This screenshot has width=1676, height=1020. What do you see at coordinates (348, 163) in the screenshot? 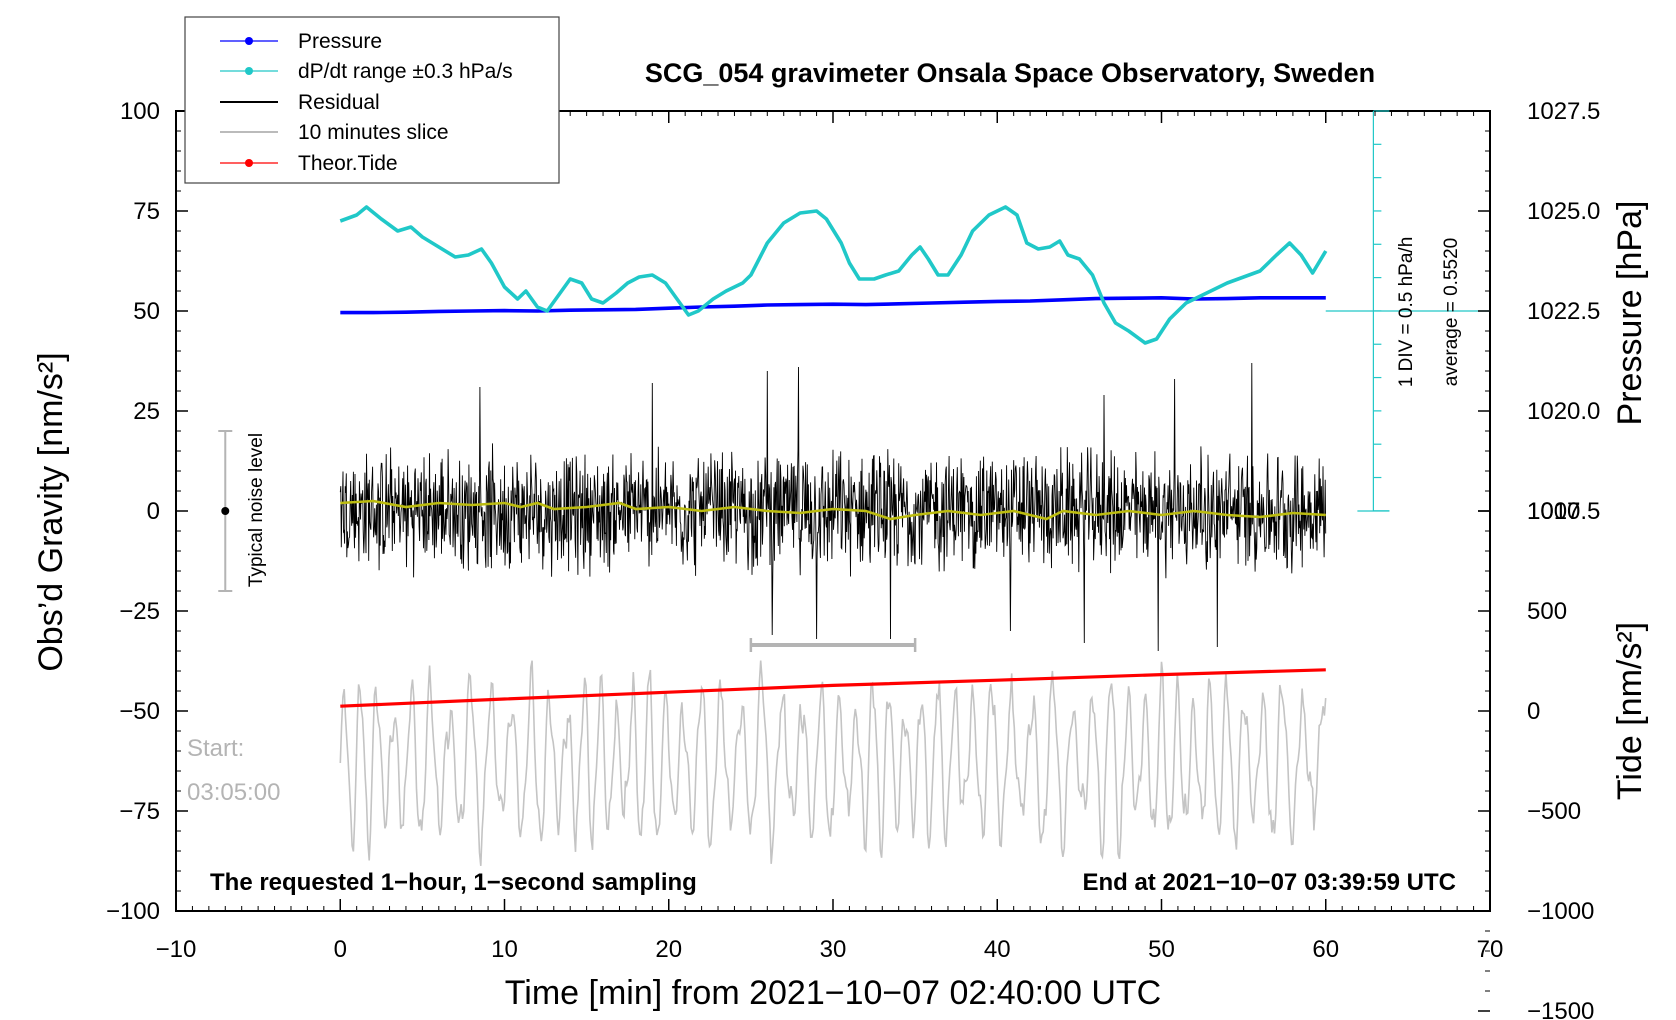
I see `legend-label-tide: Theor.Tide` at bounding box center [348, 163].